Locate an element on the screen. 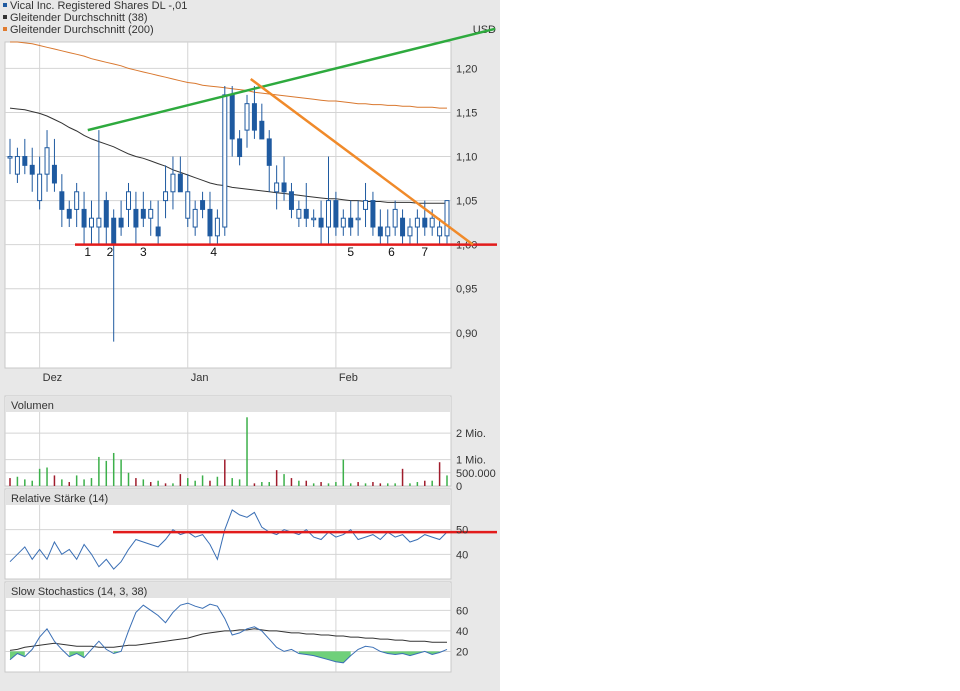 Image resolution: width=960 pixels, height=691 pixels. legend-label-ma200: Gleitender Durchschnitt (200) is located at coordinates (82, 30).